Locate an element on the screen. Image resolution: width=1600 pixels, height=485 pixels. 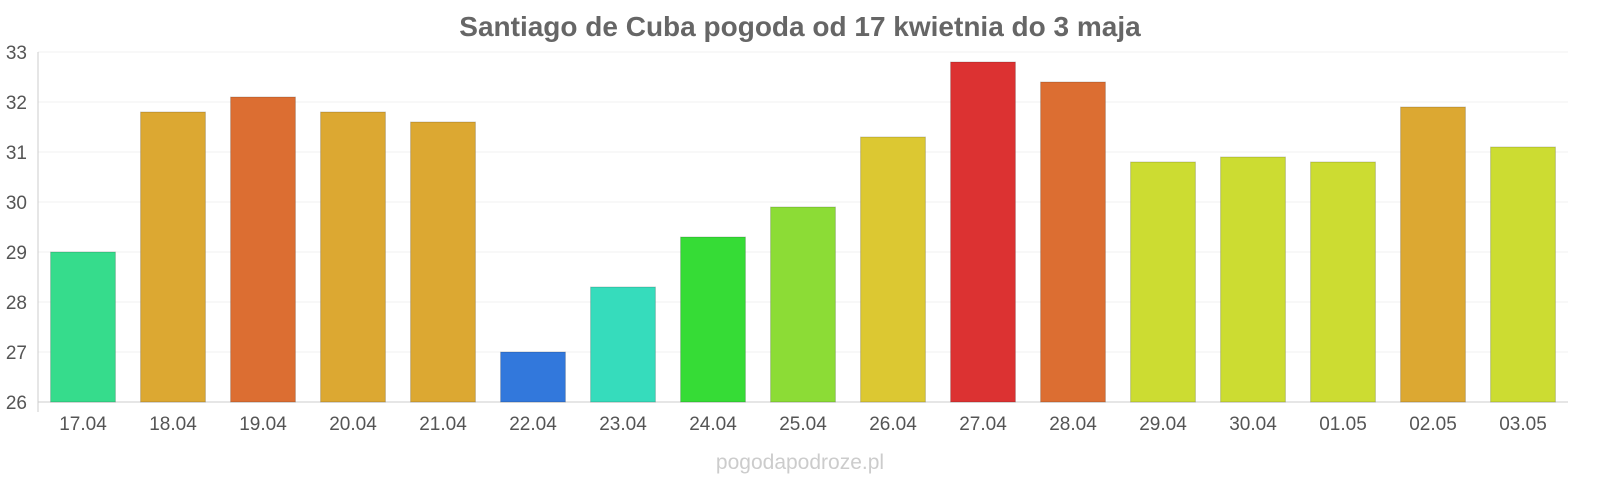
x-tick-label: 27.04 is located at coordinates (983, 424).